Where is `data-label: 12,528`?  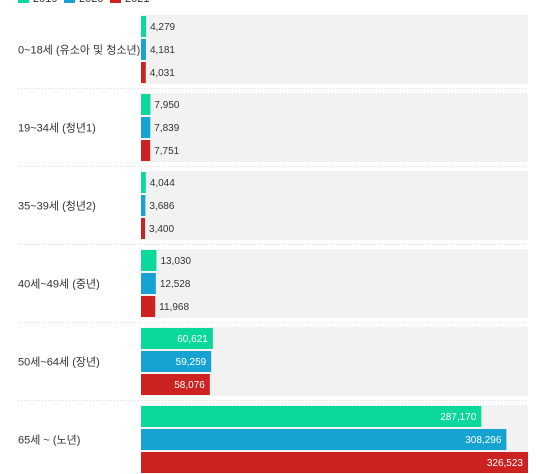 data-label: 12,528 is located at coordinates (175, 284).